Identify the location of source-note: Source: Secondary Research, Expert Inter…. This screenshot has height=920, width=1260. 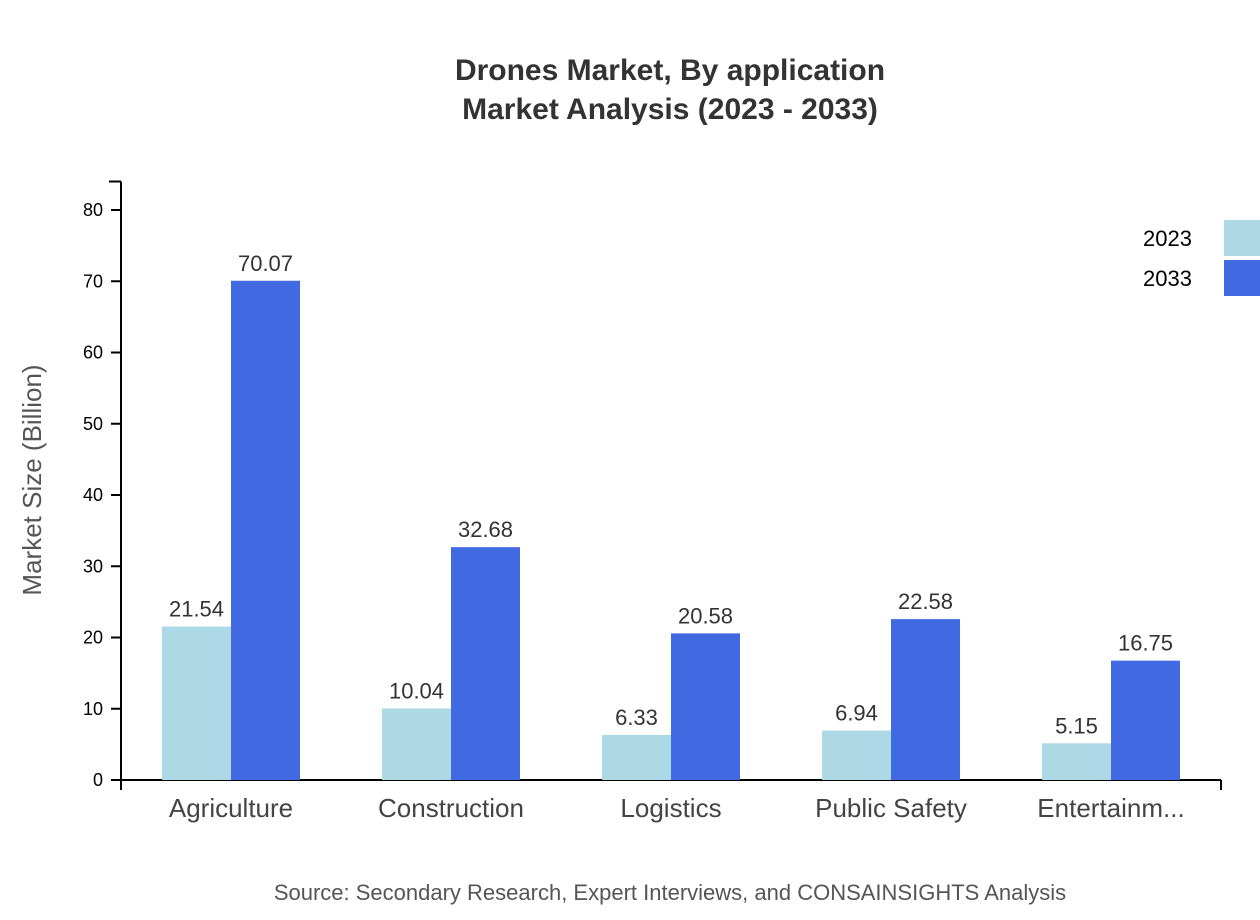
(670, 892).